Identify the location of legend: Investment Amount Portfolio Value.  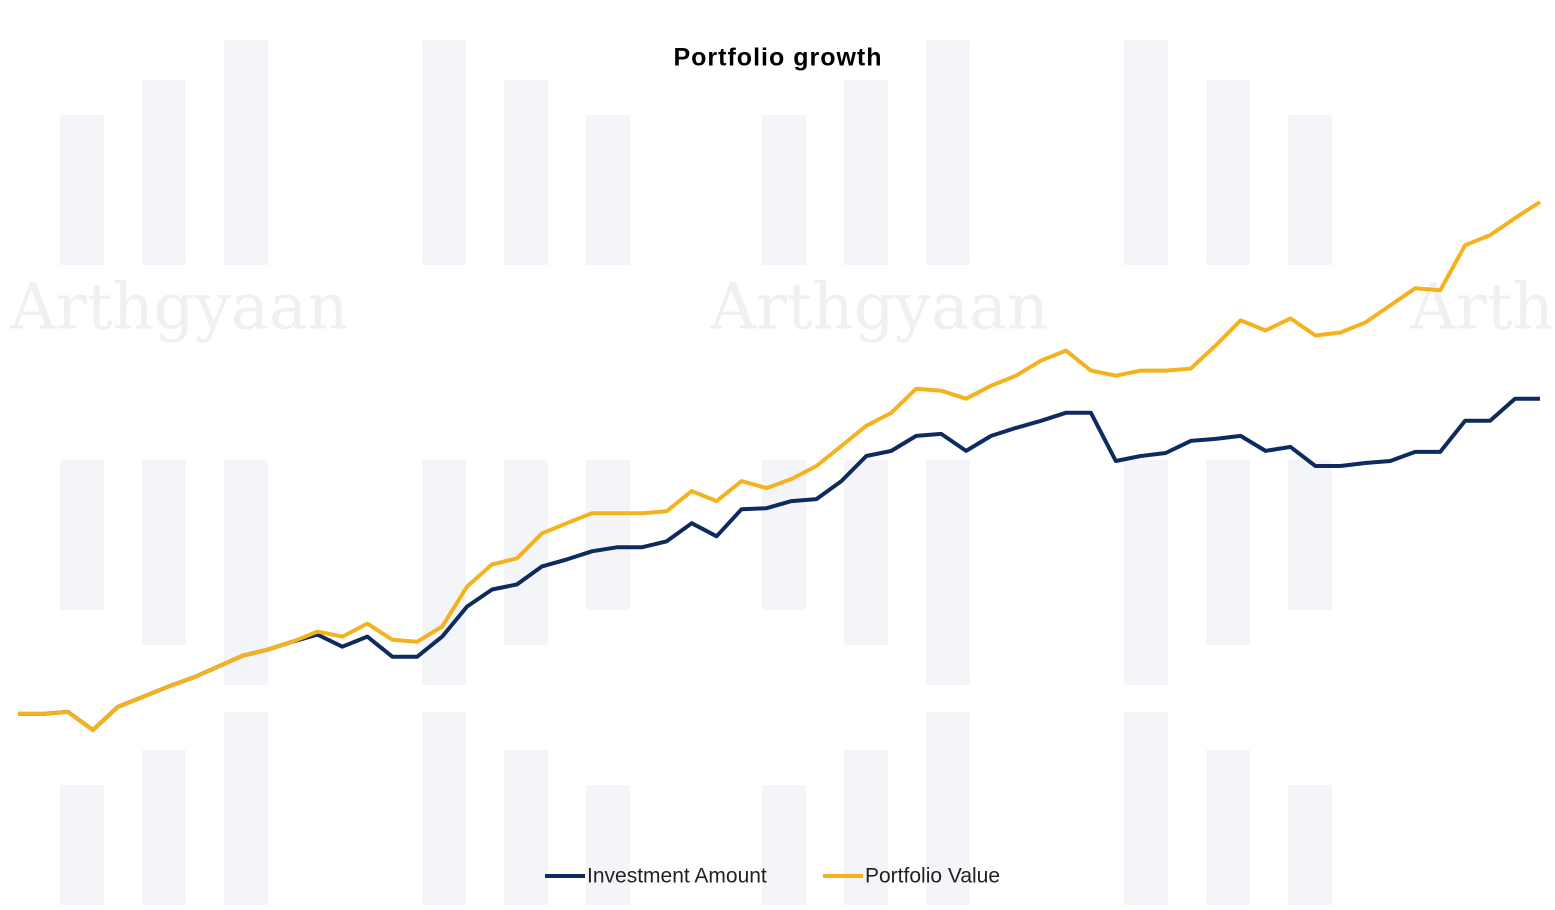
(772, 876).